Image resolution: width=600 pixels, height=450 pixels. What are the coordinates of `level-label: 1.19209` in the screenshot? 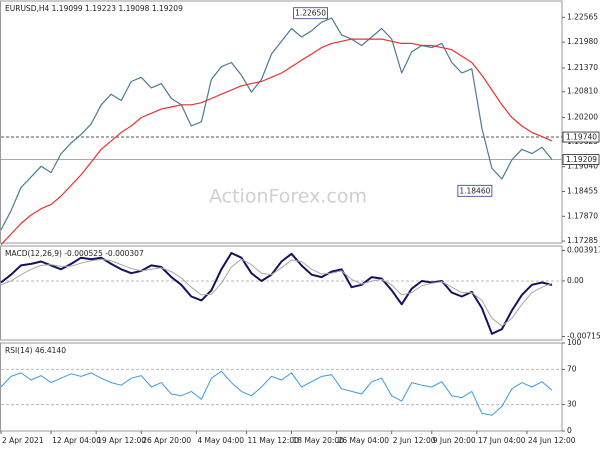 It's located at (581, 159).